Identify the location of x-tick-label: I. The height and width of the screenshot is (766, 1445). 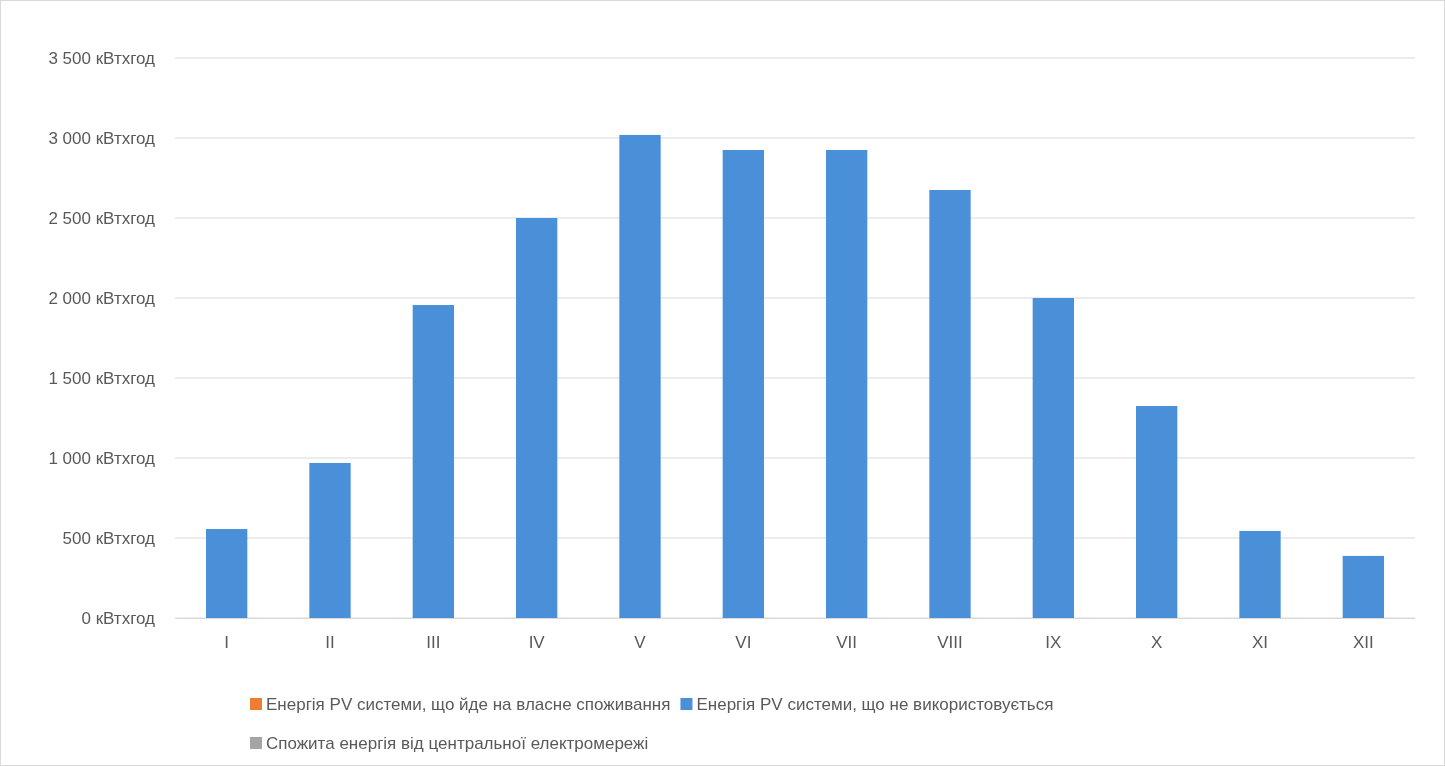
(227, 643).